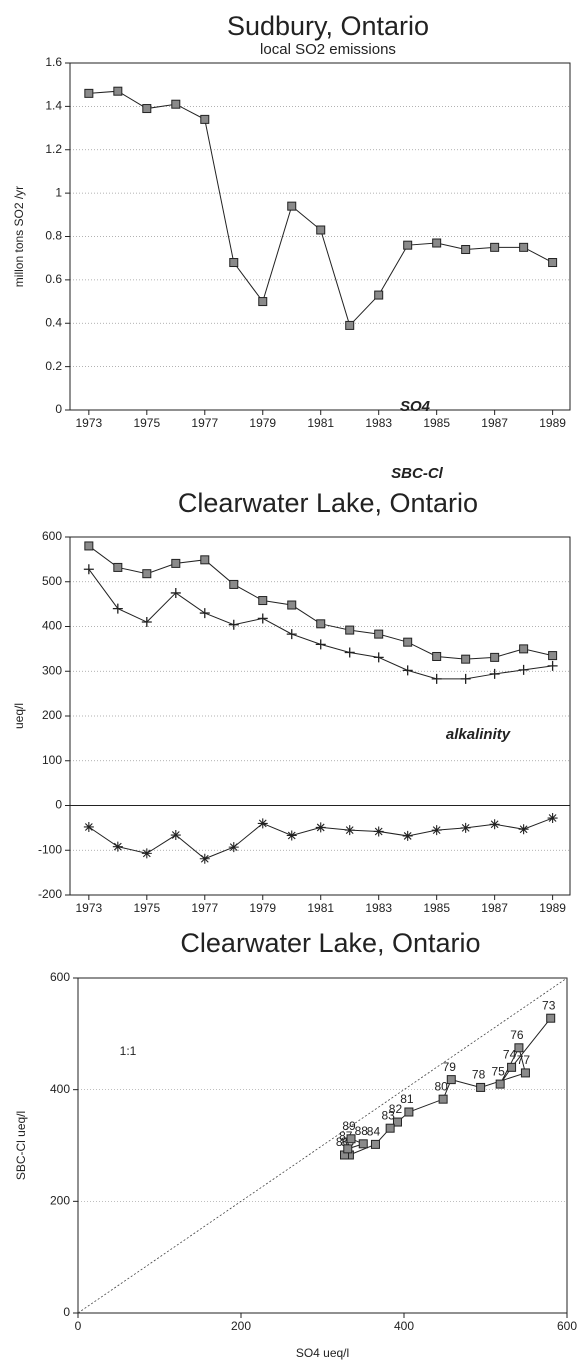 Image resolution: width=580 pixels, height=1369 pixels. I want to click on y-axis-label: SBC-Cl ueq/l, so click(21, 1145).